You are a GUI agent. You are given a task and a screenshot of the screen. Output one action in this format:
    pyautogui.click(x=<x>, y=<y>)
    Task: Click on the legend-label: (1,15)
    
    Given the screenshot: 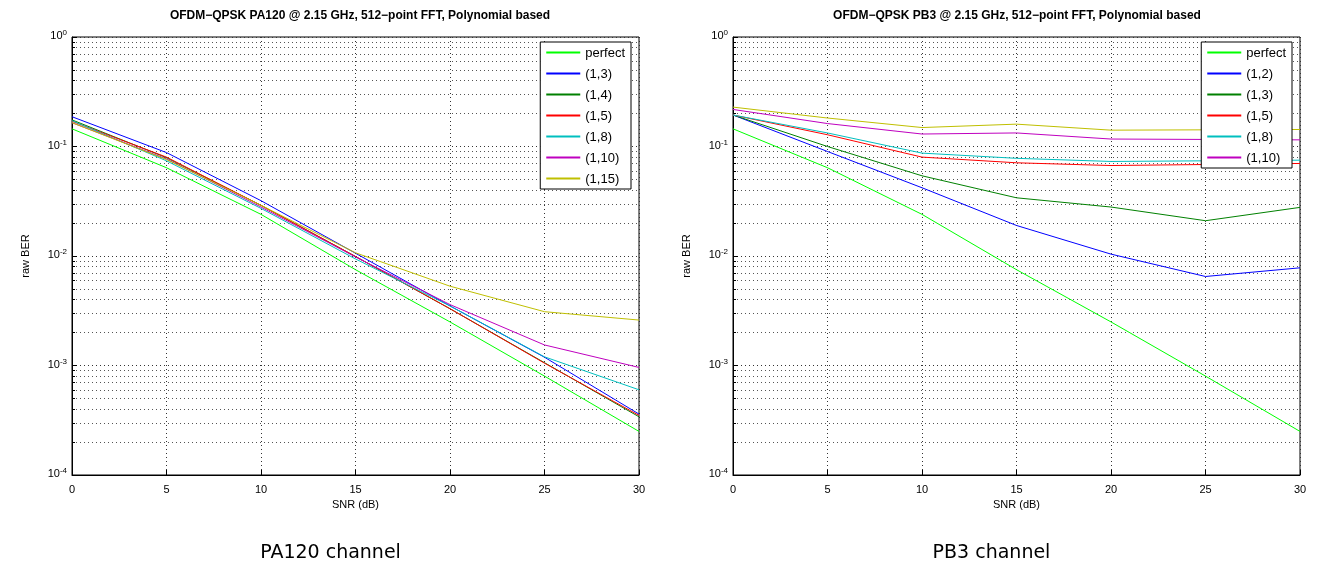 What is the action you would take?
    pyautogui.click(x=602, y=178)
    